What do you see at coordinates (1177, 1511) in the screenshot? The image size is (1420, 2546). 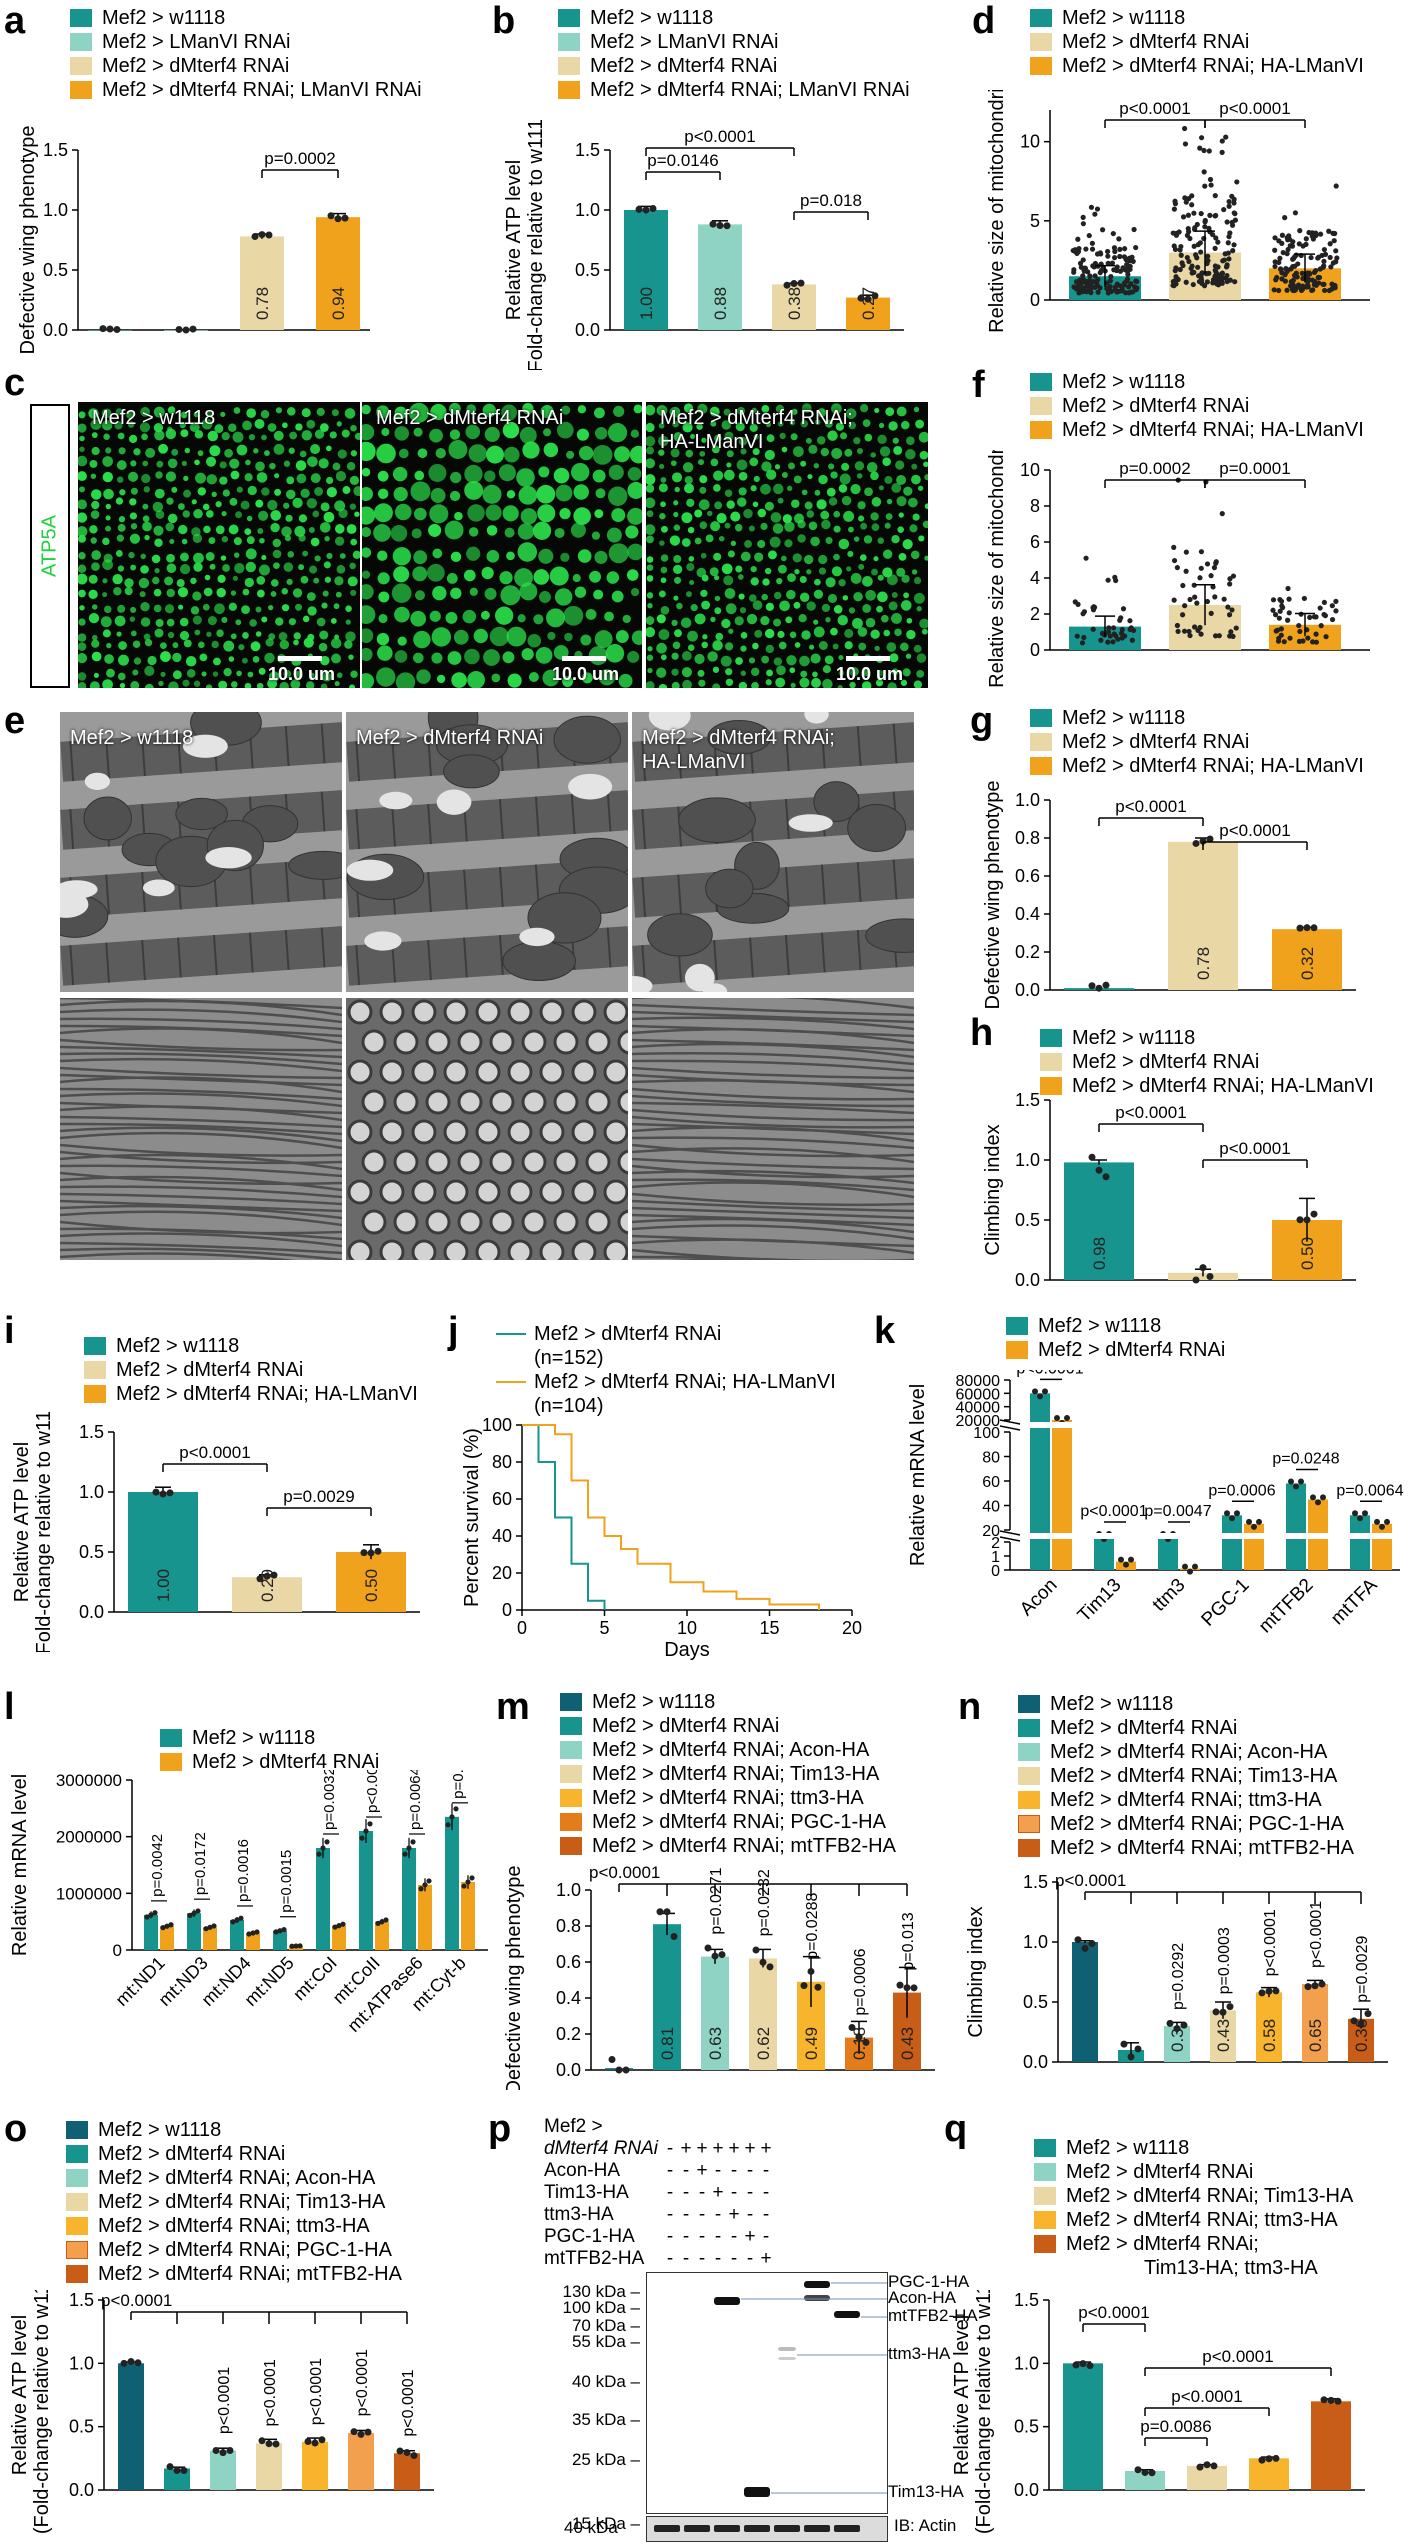 I see `p-value: p=0.0047` at bounding box center [1177, 1511].